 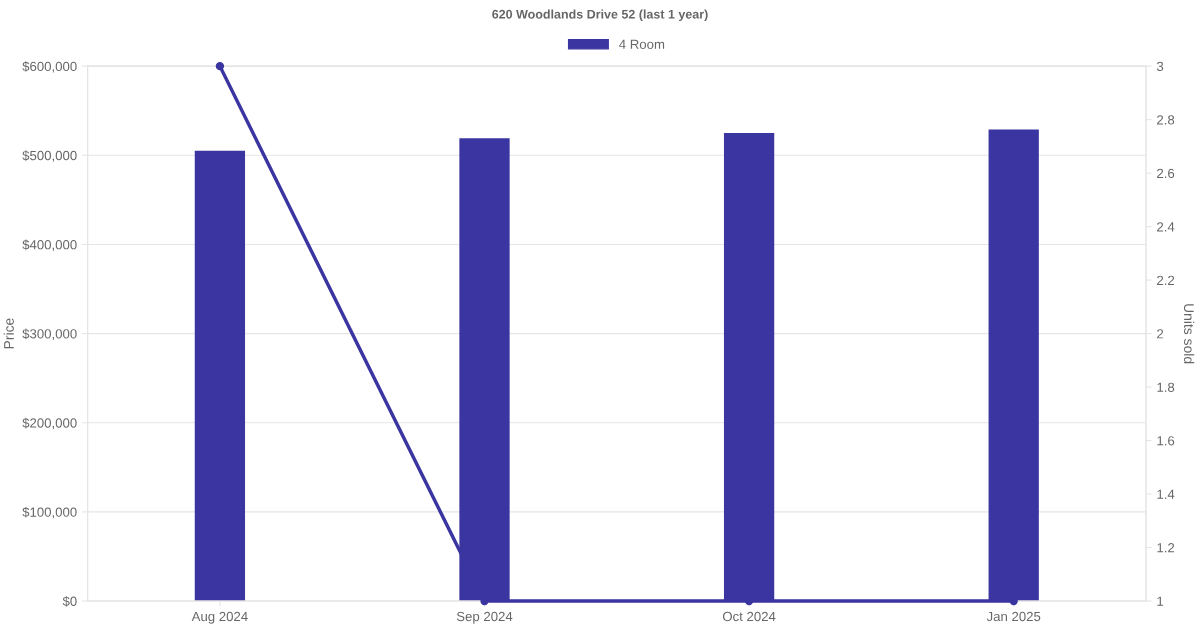 I want to click on x-tick-label: Jan 2025, so click(x=1013, y=616).